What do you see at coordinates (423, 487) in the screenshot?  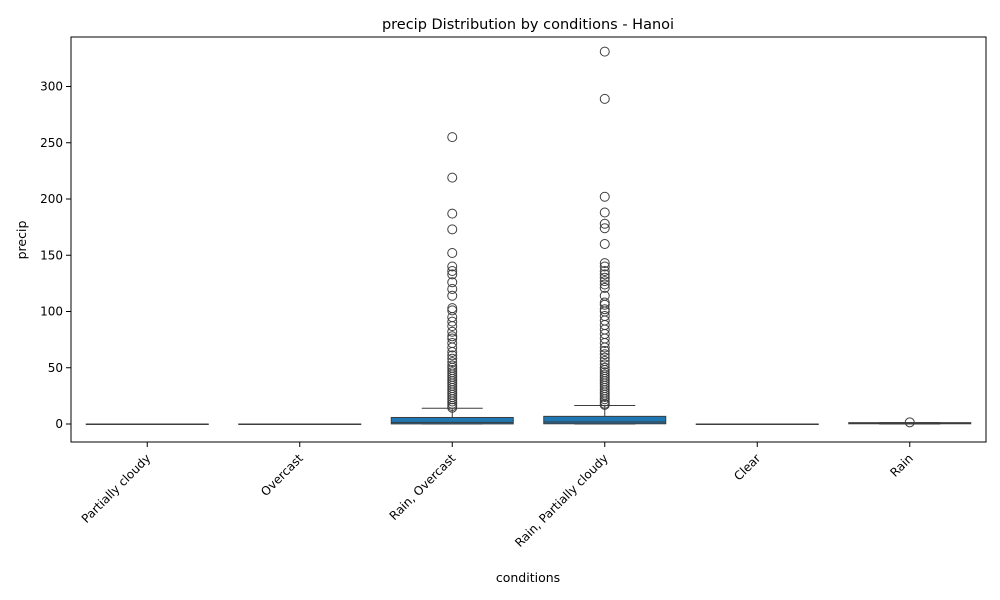 I see `x-tick-label: Rain, Overcast` at bounding box center [423, 487].